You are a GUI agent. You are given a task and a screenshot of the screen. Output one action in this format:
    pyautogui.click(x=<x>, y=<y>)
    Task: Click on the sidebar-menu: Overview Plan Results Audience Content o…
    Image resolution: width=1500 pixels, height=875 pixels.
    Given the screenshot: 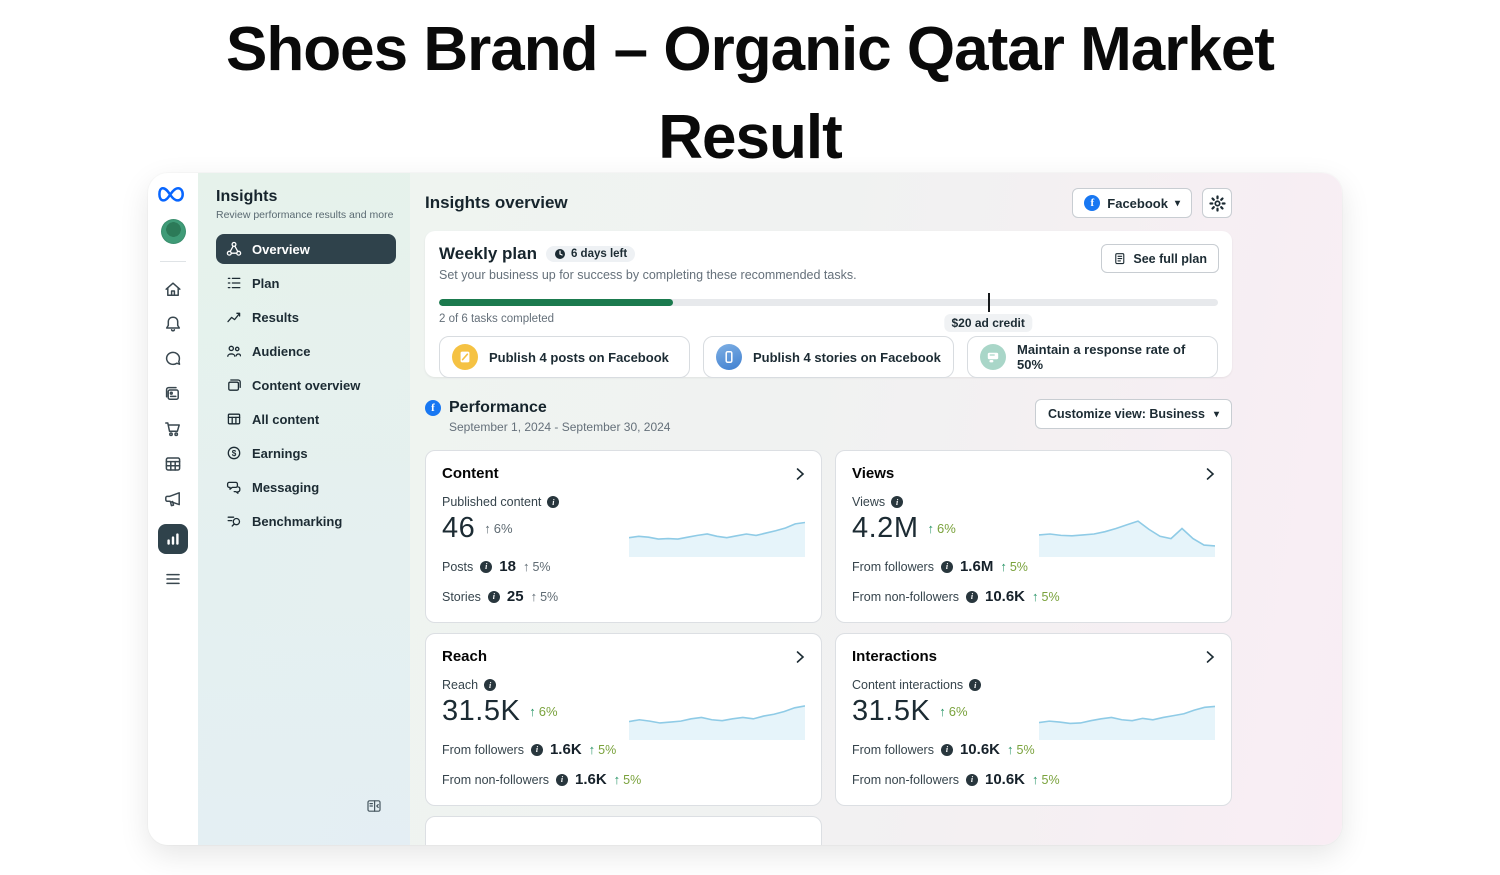 What is the action you would take?
    pyautogui.click(x=306, y=385)
    